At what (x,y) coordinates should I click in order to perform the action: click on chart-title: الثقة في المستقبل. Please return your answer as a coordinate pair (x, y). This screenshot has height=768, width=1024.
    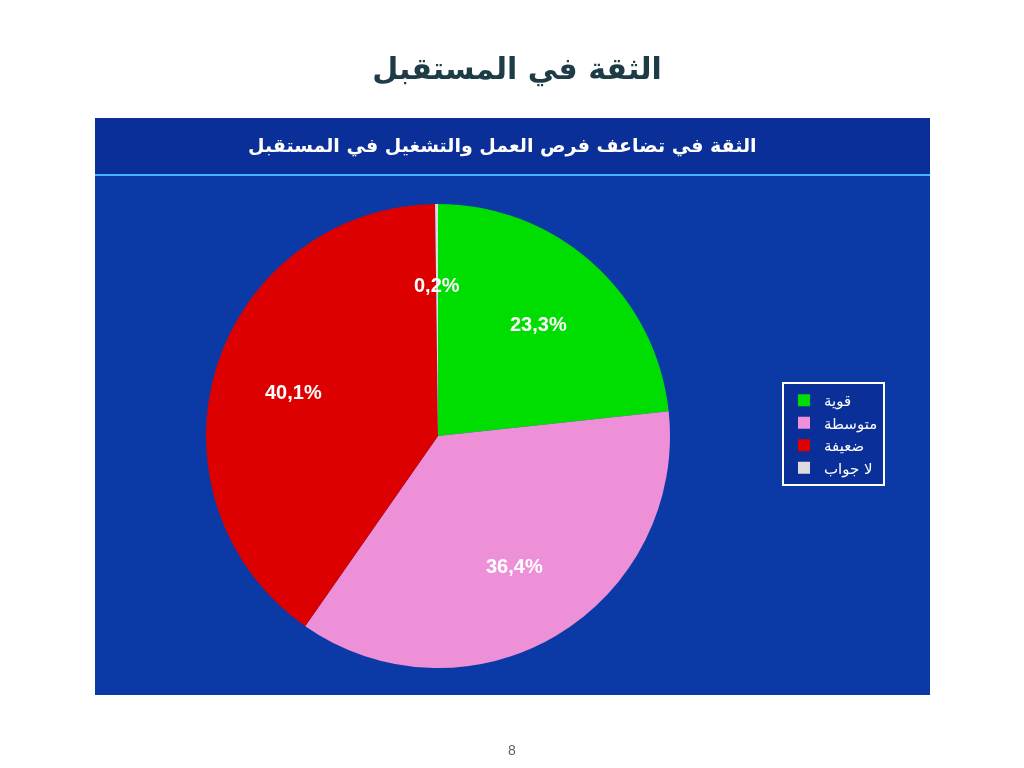
    Looking at the image, I should click on (517, 68).